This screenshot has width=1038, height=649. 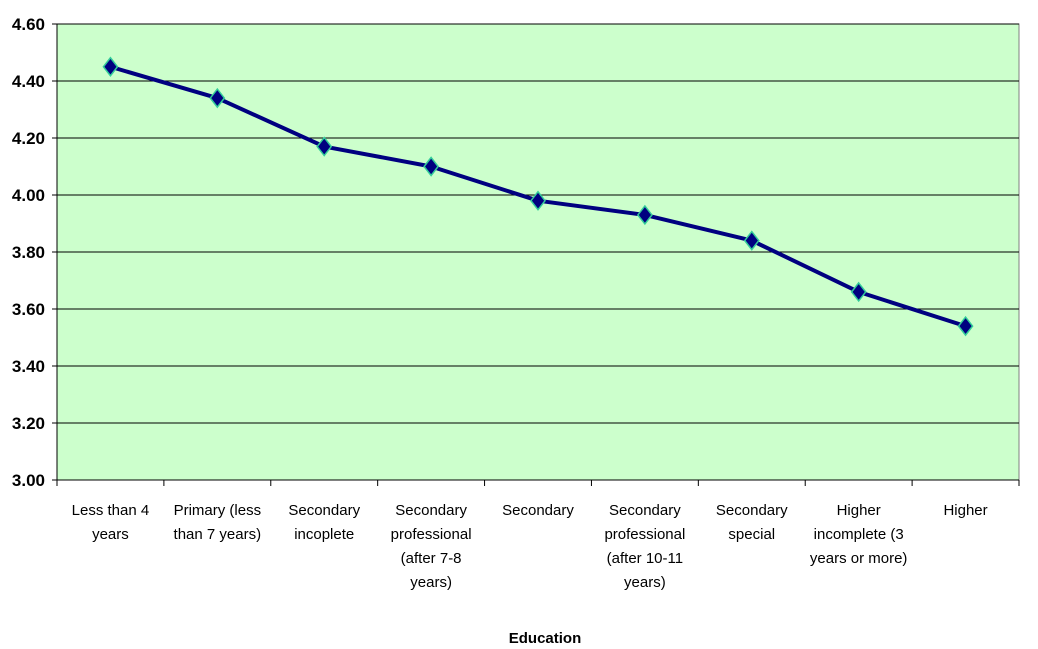 What do you see at coordinates (28, 252) in the screenshot?
I see `y-tick-label: 3.80` at bounding box center [28, 252].